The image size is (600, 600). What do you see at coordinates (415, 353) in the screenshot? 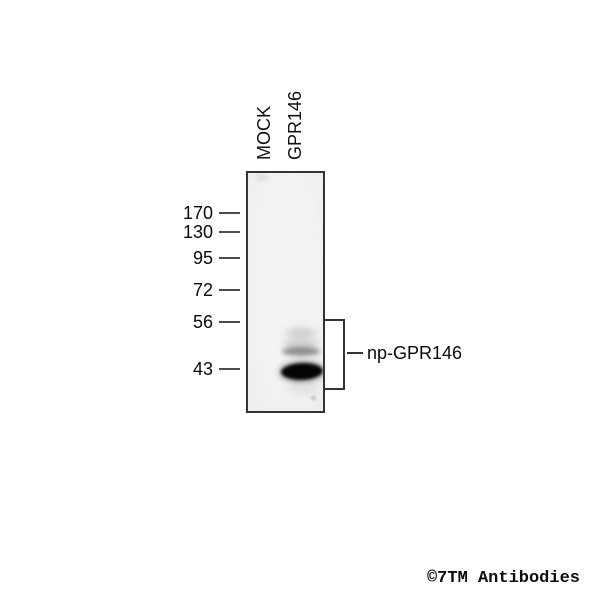
I see `band-annotation-label: np-GPR146` at bounding box center [415, 353].